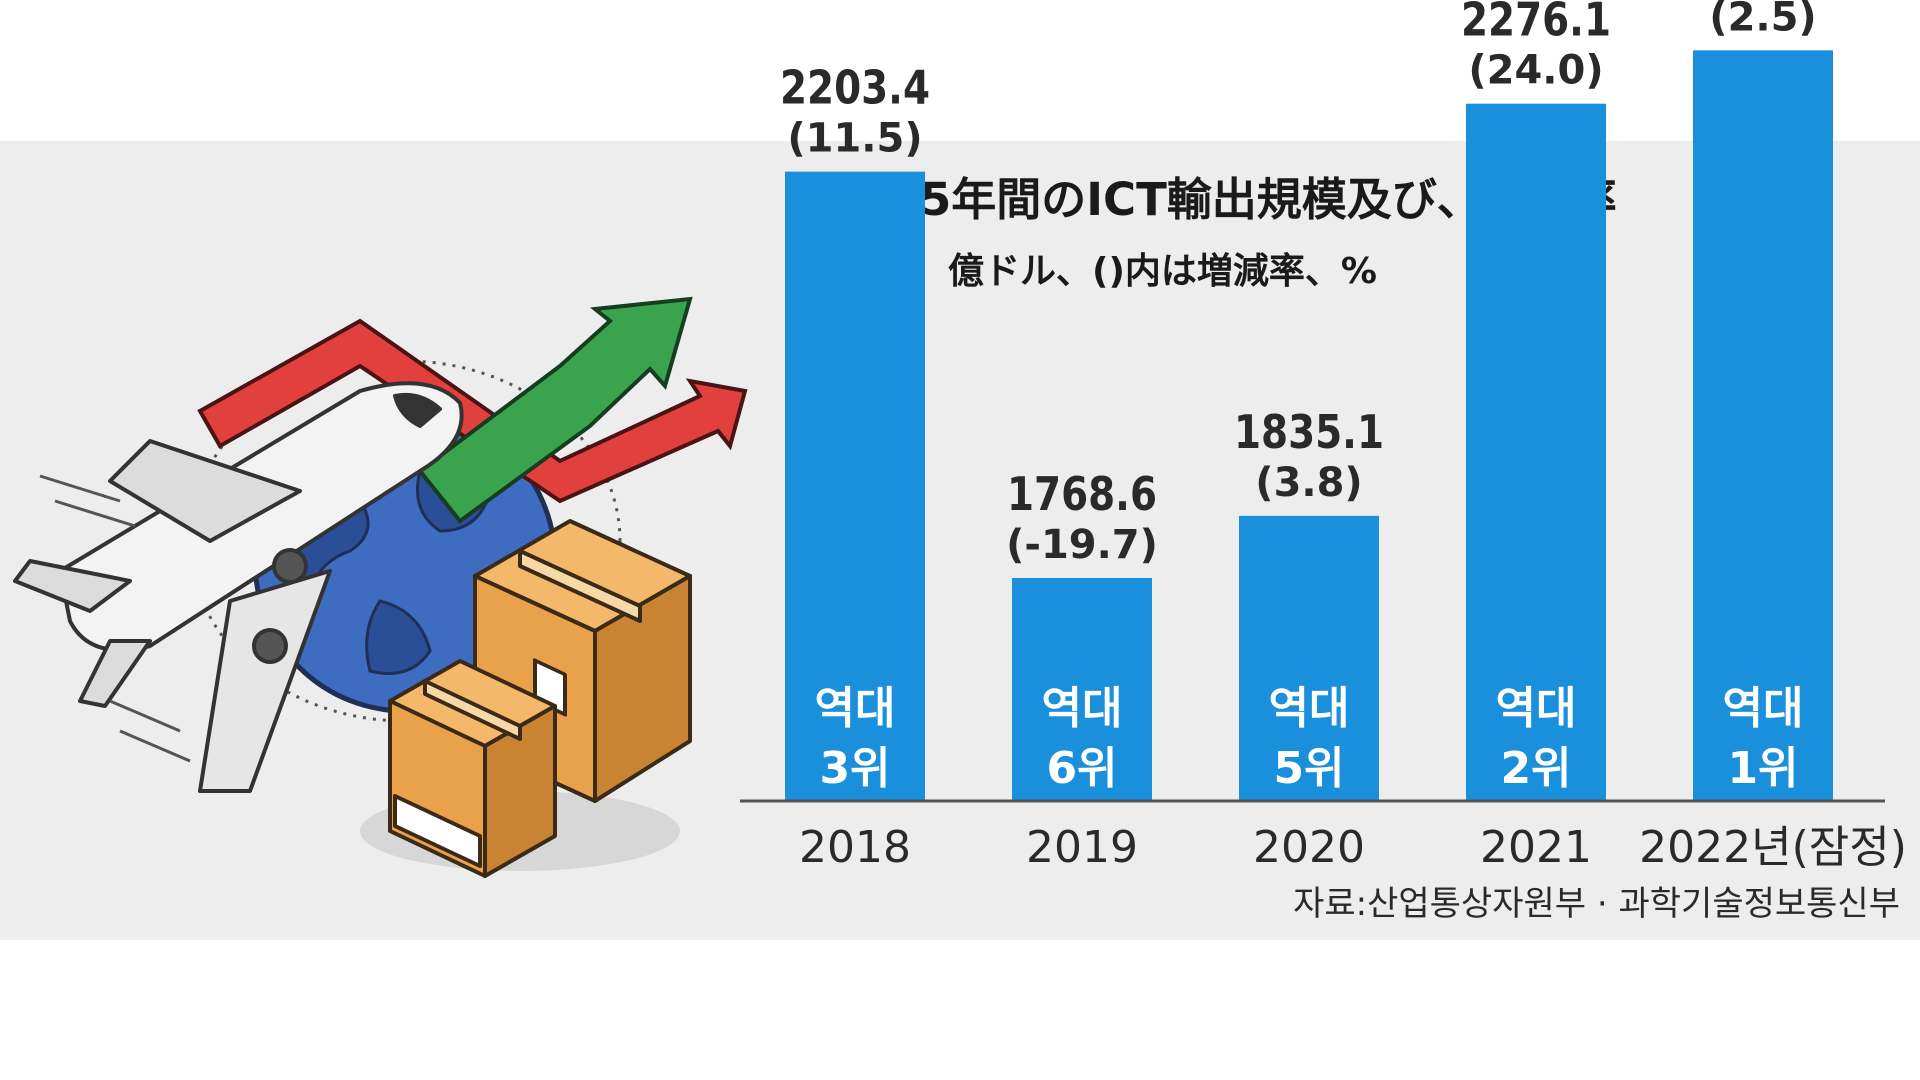 The image size is (1920, 1080). Describe the element at coordinates (1535, 71) in the screenshot. I see `change-label: (24.0)` at that location.